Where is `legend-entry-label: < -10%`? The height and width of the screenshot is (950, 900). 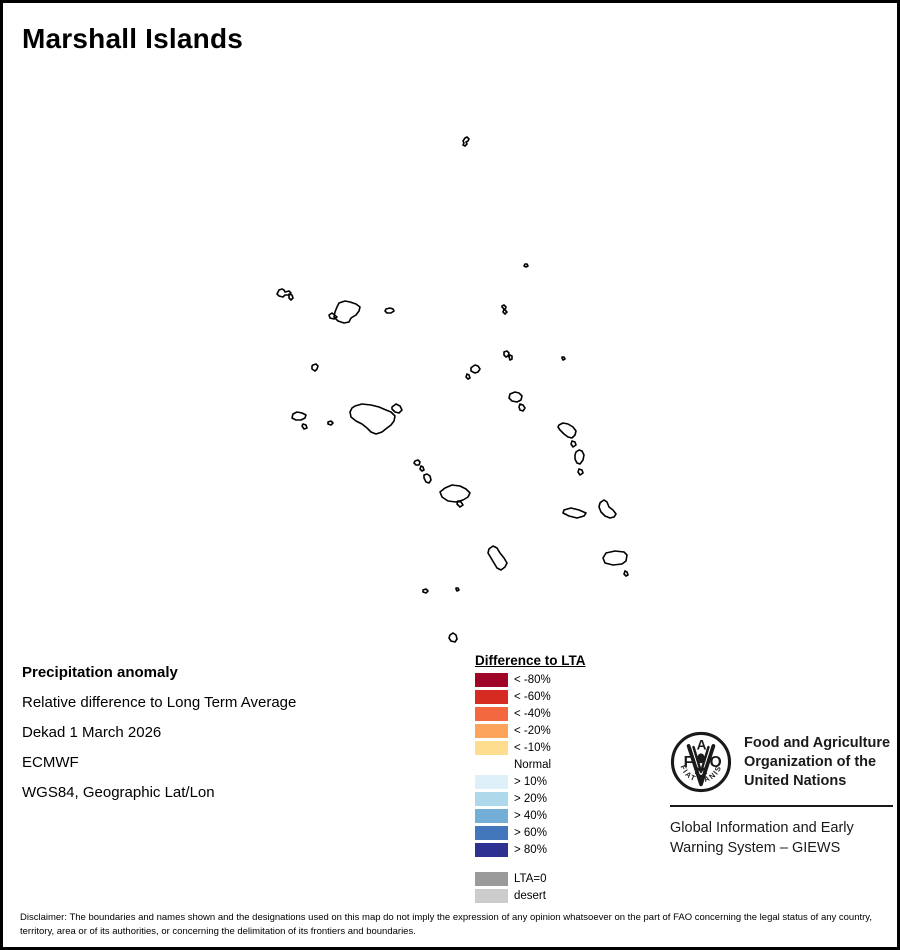
legend-entry-label: < -10% is located at coordinates (532, 748).